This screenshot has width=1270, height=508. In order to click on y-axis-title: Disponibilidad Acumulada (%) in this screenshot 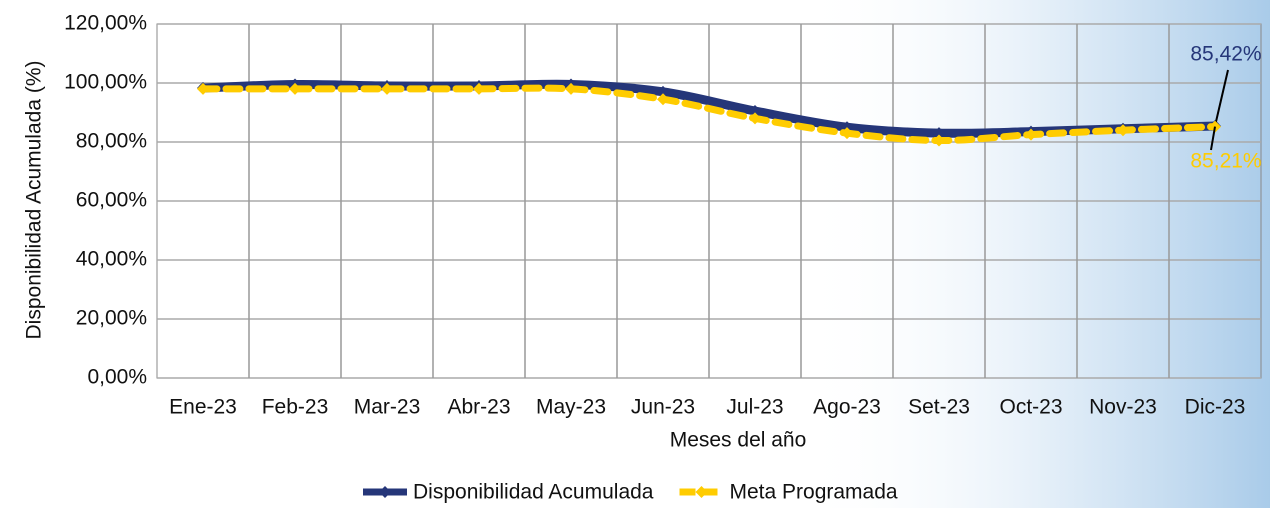, I will do `click(34, 200)`.